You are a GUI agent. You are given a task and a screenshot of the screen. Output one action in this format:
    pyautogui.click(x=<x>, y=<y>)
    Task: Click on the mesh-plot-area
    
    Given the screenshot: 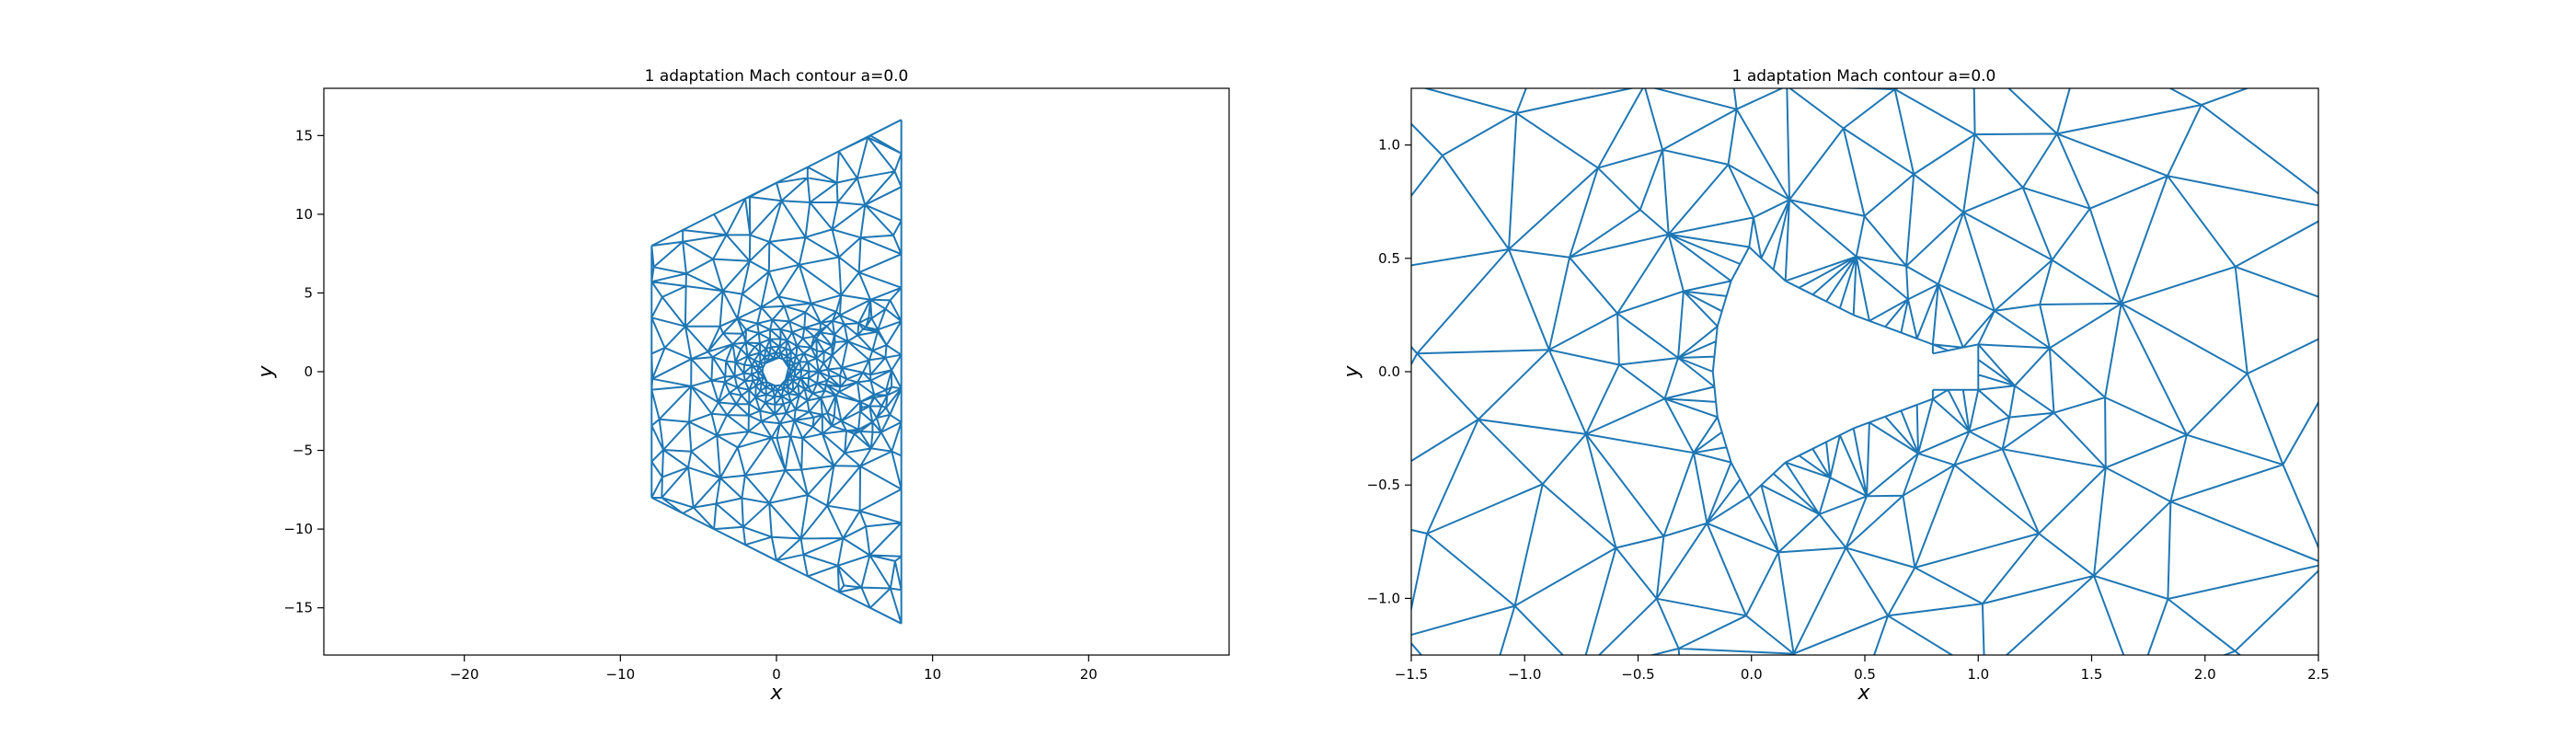 What is the action you would take?
    pyautogui.click(x=776, y=372)
    